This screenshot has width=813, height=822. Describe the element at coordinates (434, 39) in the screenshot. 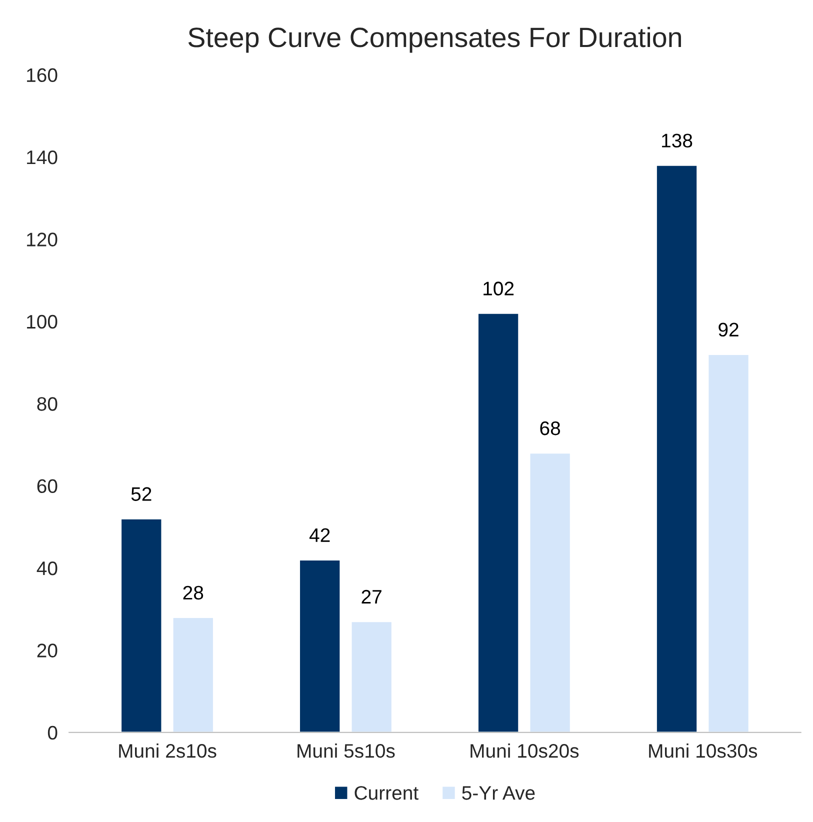

I see `chart-title: Steep Curve Compensates For Duration` at that location.